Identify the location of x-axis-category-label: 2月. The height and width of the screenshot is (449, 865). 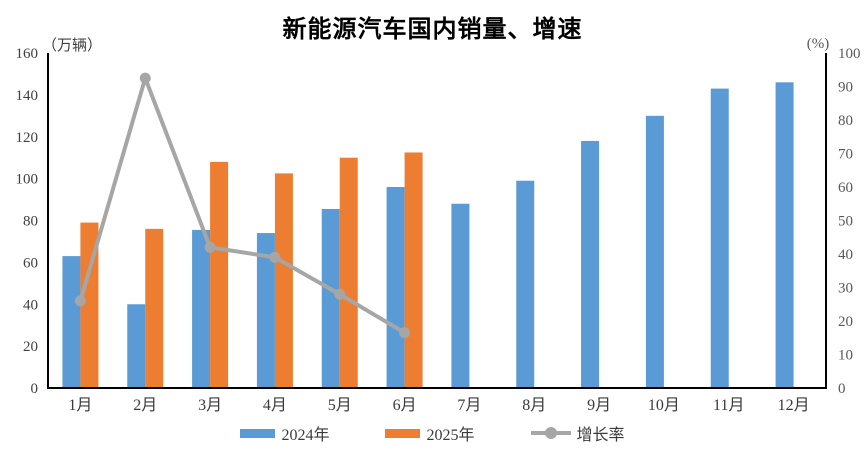
(145, 405).